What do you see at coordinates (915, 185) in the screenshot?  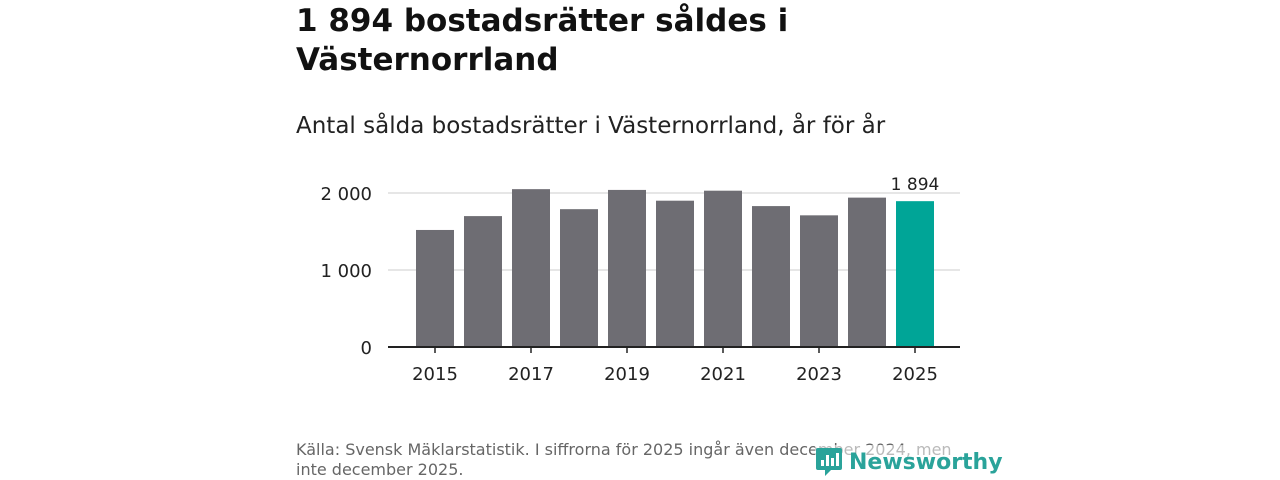 I see `bar-value-label: 1 894` at bounding box center [915, 185].